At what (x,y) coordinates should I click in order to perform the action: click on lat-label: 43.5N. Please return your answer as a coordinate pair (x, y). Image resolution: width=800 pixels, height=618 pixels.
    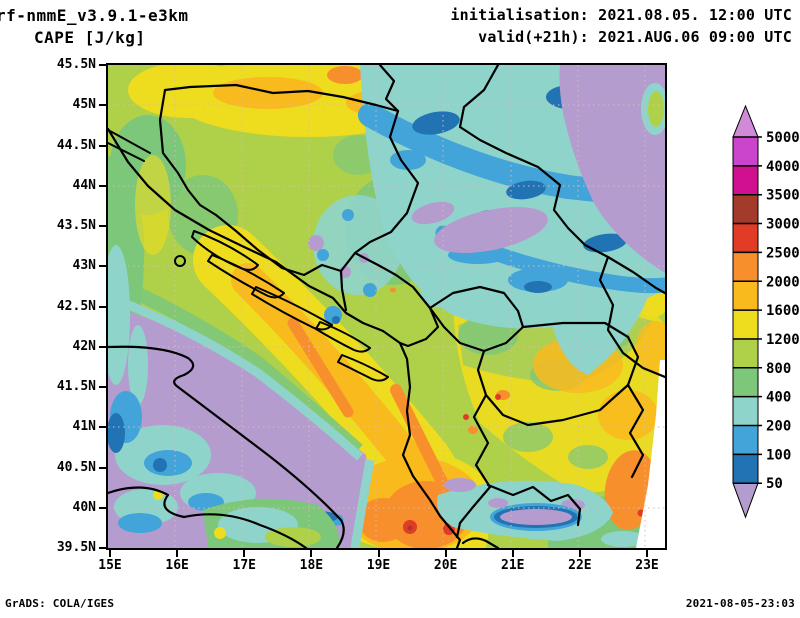
    Looking at the image, I should click on (76, 225).